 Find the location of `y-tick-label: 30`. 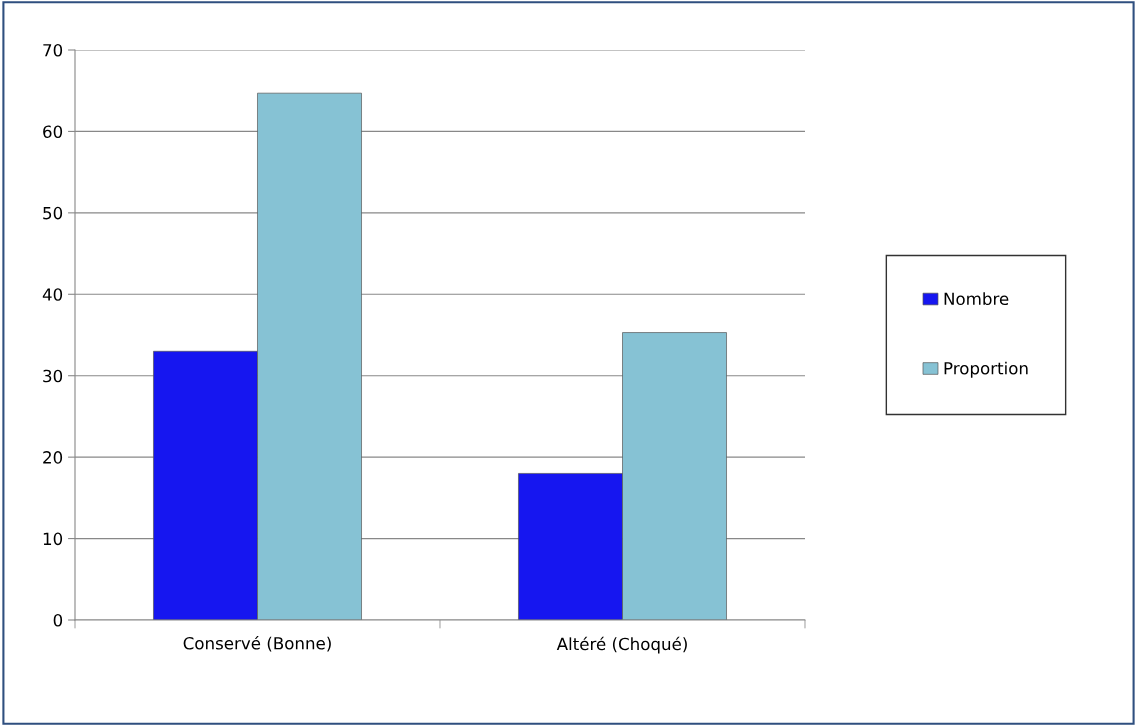

y-tick-label: 30 is located at coordinates (53, 376).